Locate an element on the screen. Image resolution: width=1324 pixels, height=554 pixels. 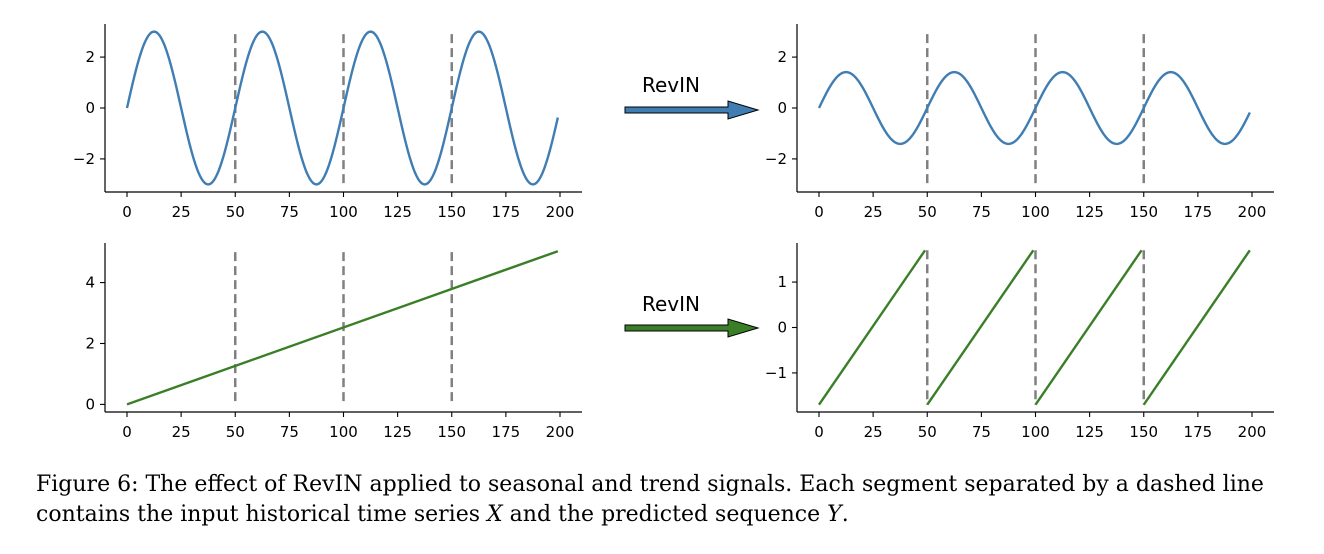
revin-arrow-top: RevIN is located at coordinates (692, 96).